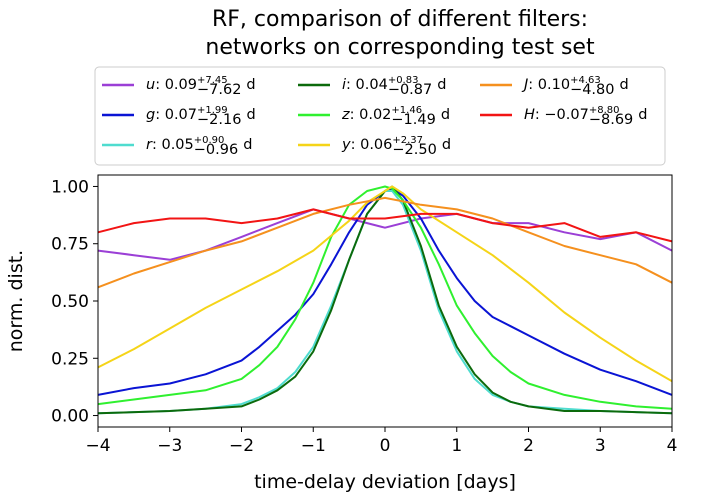  Describe the element at coordinates (16, 301) in the screenshot. I see `y-axis-label: norm. dist.` at that location.